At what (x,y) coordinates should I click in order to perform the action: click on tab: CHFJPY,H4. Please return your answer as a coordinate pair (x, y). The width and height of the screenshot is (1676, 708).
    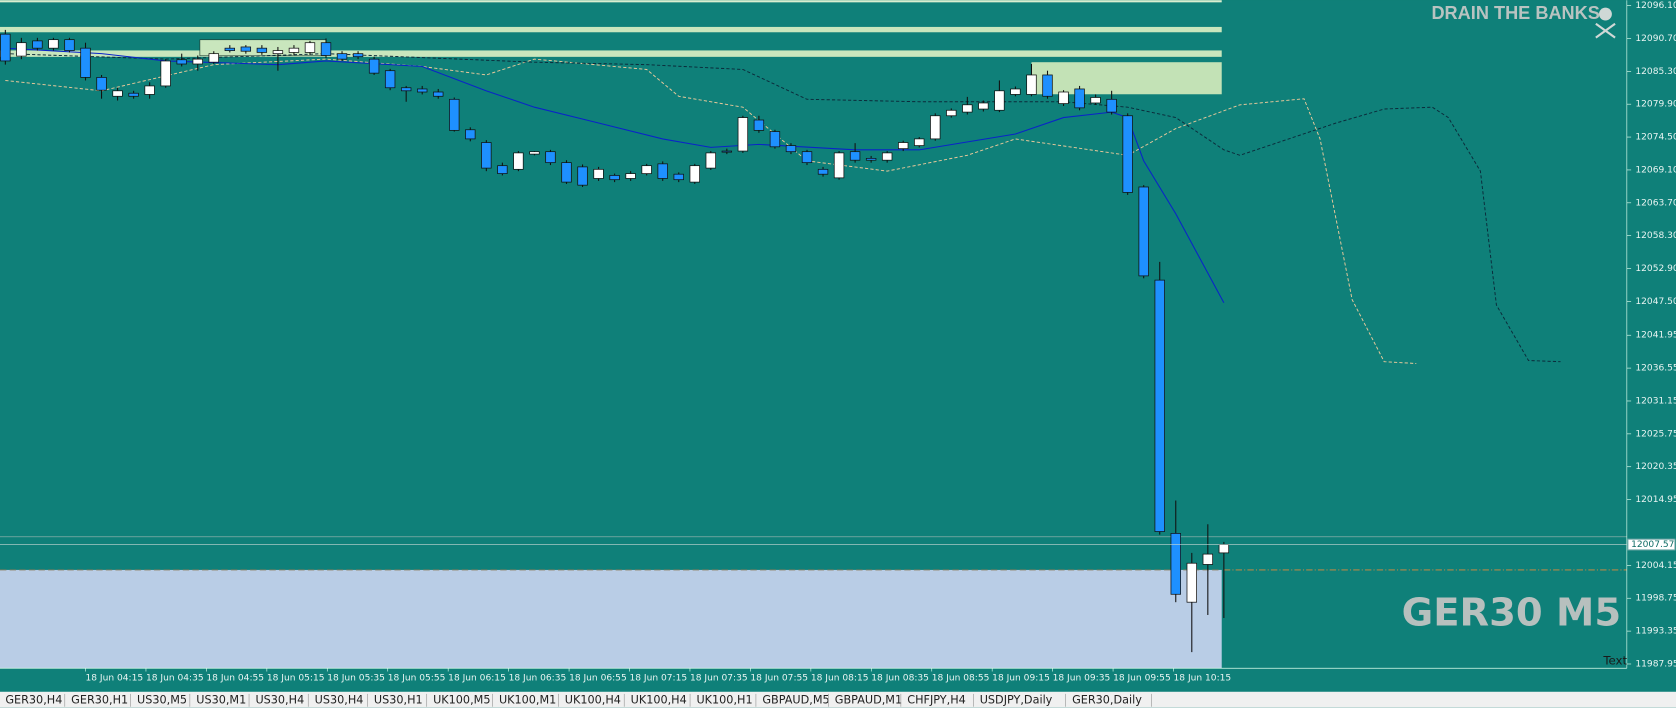
    Looking at the image, I should click on (936, 699).